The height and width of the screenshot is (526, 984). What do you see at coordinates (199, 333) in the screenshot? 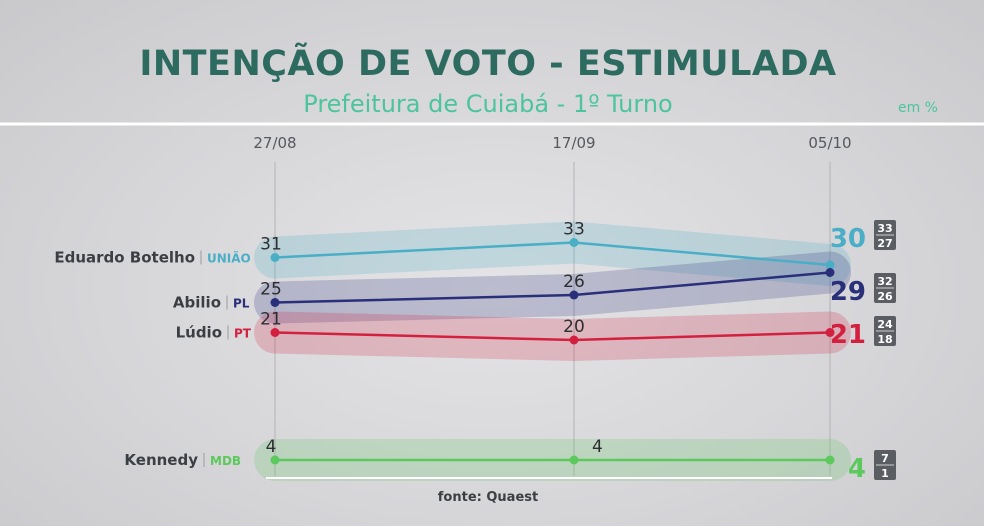
I see `candidate-name: Lúdio` at bounding box center [199, 333].